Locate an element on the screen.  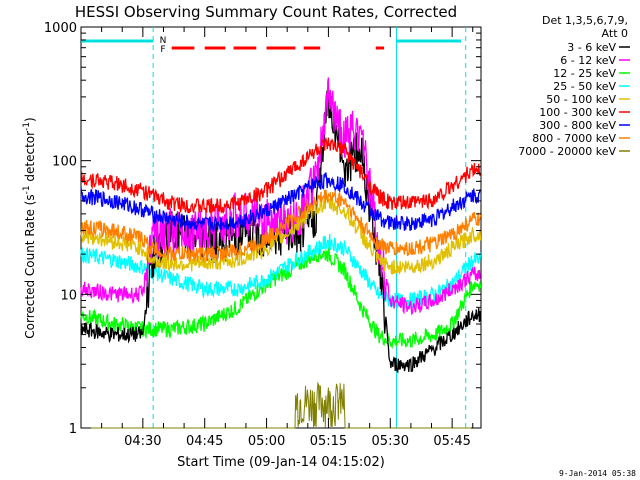
y-tick-label: 1000 is located at coordinates (60, 28).